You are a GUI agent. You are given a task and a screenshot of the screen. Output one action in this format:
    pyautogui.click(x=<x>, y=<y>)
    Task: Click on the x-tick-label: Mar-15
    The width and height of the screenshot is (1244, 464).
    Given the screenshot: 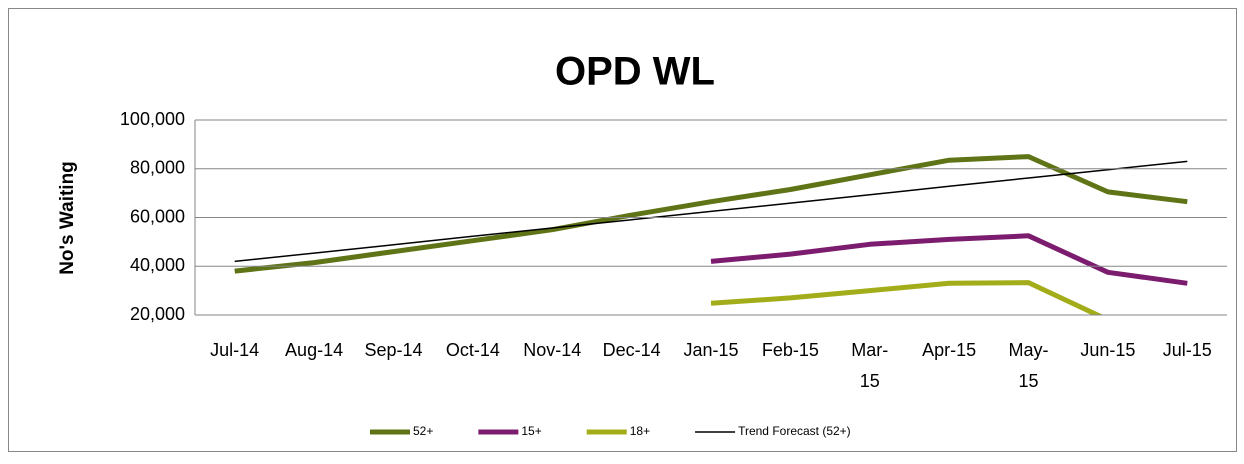 What is the action you would take?
    pyautogui.click(x=869, y=365)
    